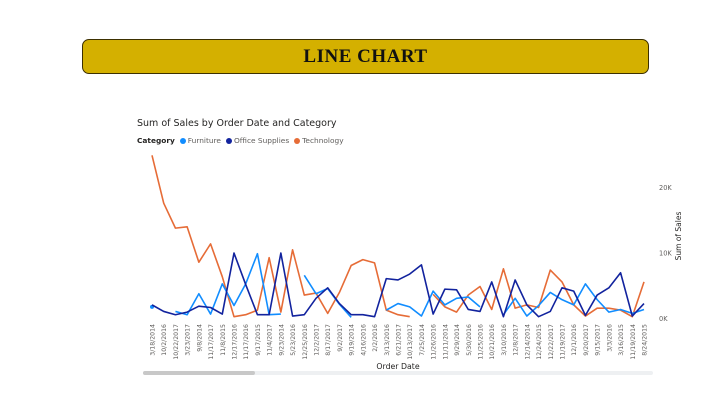 The height and width of the screenshot is (411, 720). I want to click on x-tick-label: 12/8/2017, so click(516, 340).